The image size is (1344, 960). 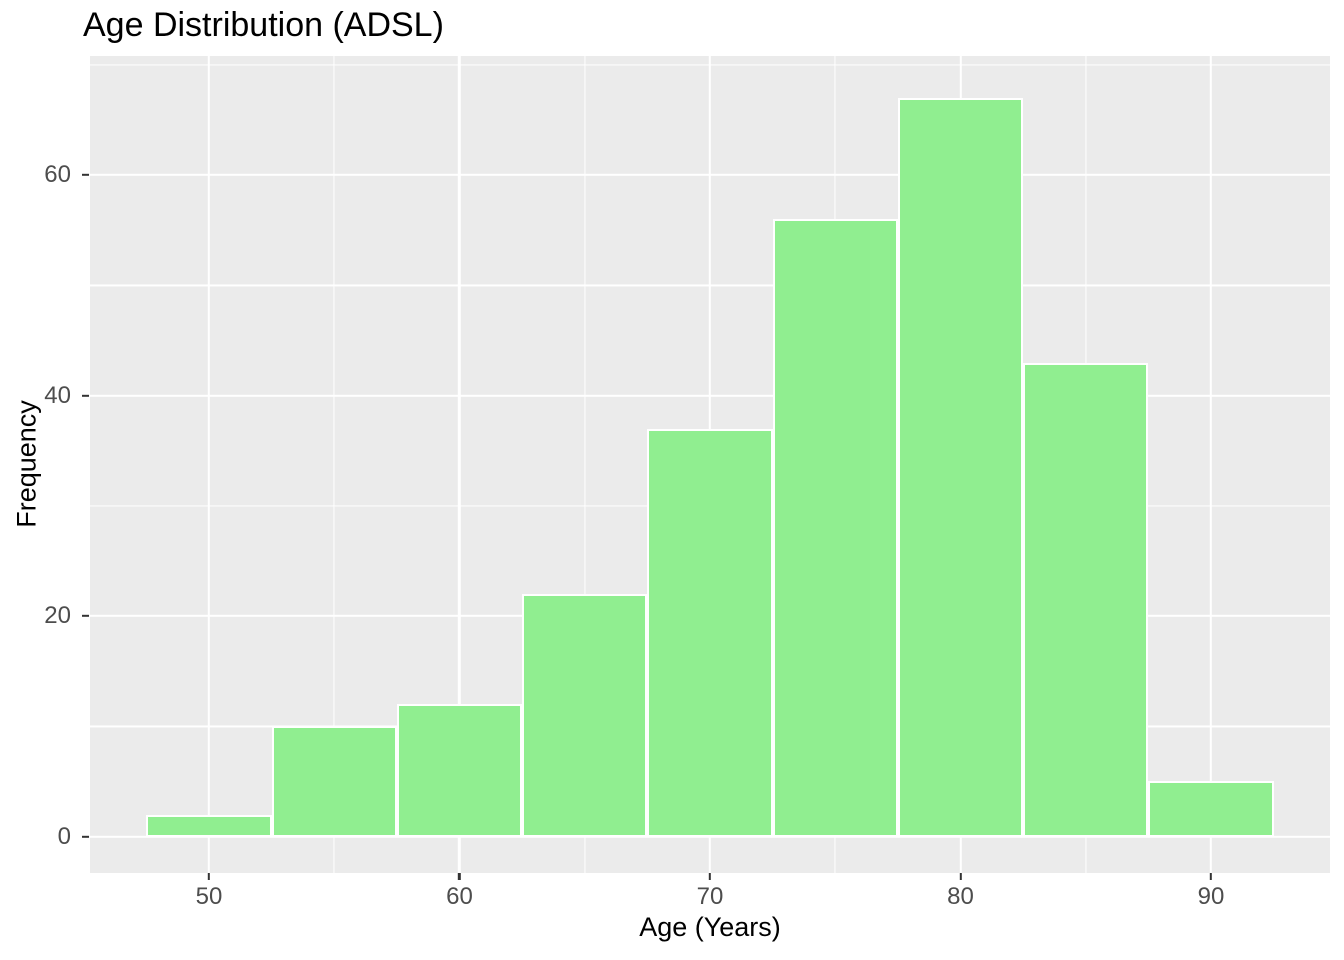 What do you see at coordinates (1211, 896) in the screenshot?
I see `x-tick-label: 90` at bounding box center [1211, 896].